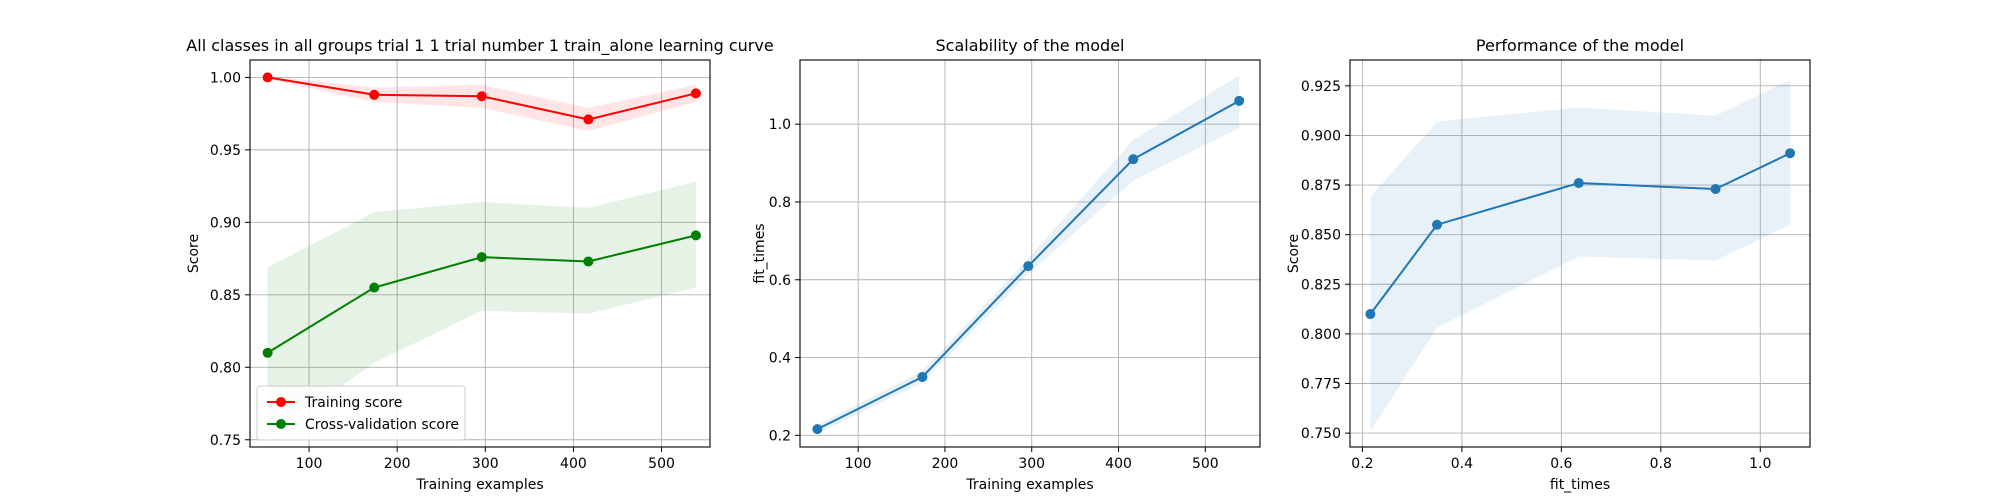 This screenshot has height=500, width=2000. What do you see at coordinates (1321, 236) in the screenshot?
I see `y-tick-label: 0.850` at bounding box center [1321, 236].